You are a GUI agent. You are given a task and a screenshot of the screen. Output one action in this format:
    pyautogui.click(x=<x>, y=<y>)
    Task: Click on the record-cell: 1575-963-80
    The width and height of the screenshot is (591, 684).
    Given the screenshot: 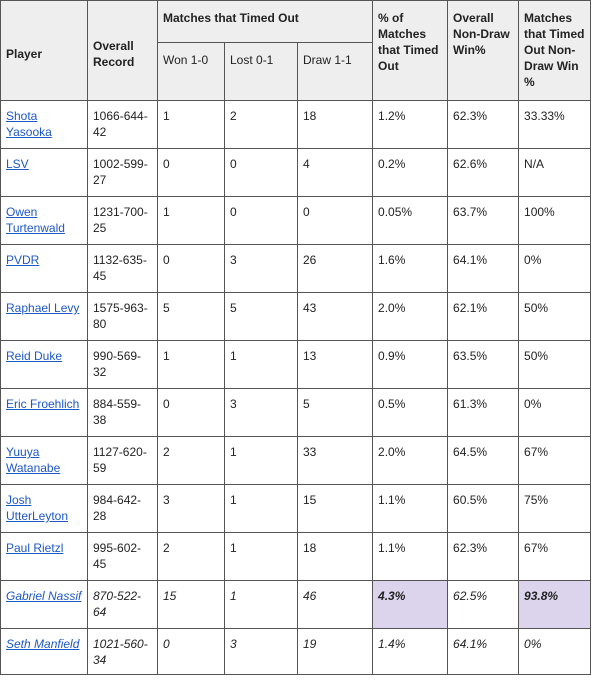 What is the action you would take?
    pyautogui.click(x=122, y=316)
    